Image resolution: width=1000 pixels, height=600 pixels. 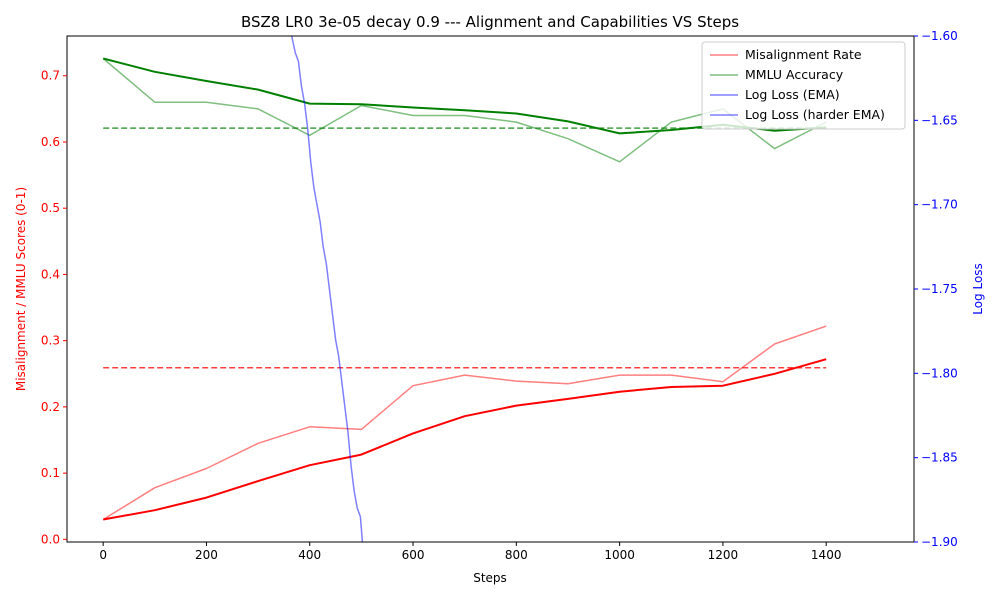 What do you see at coordinates (103, 555) in the screenshot?
I see `x-tick-label: 0` at bounding box center [103, 555].